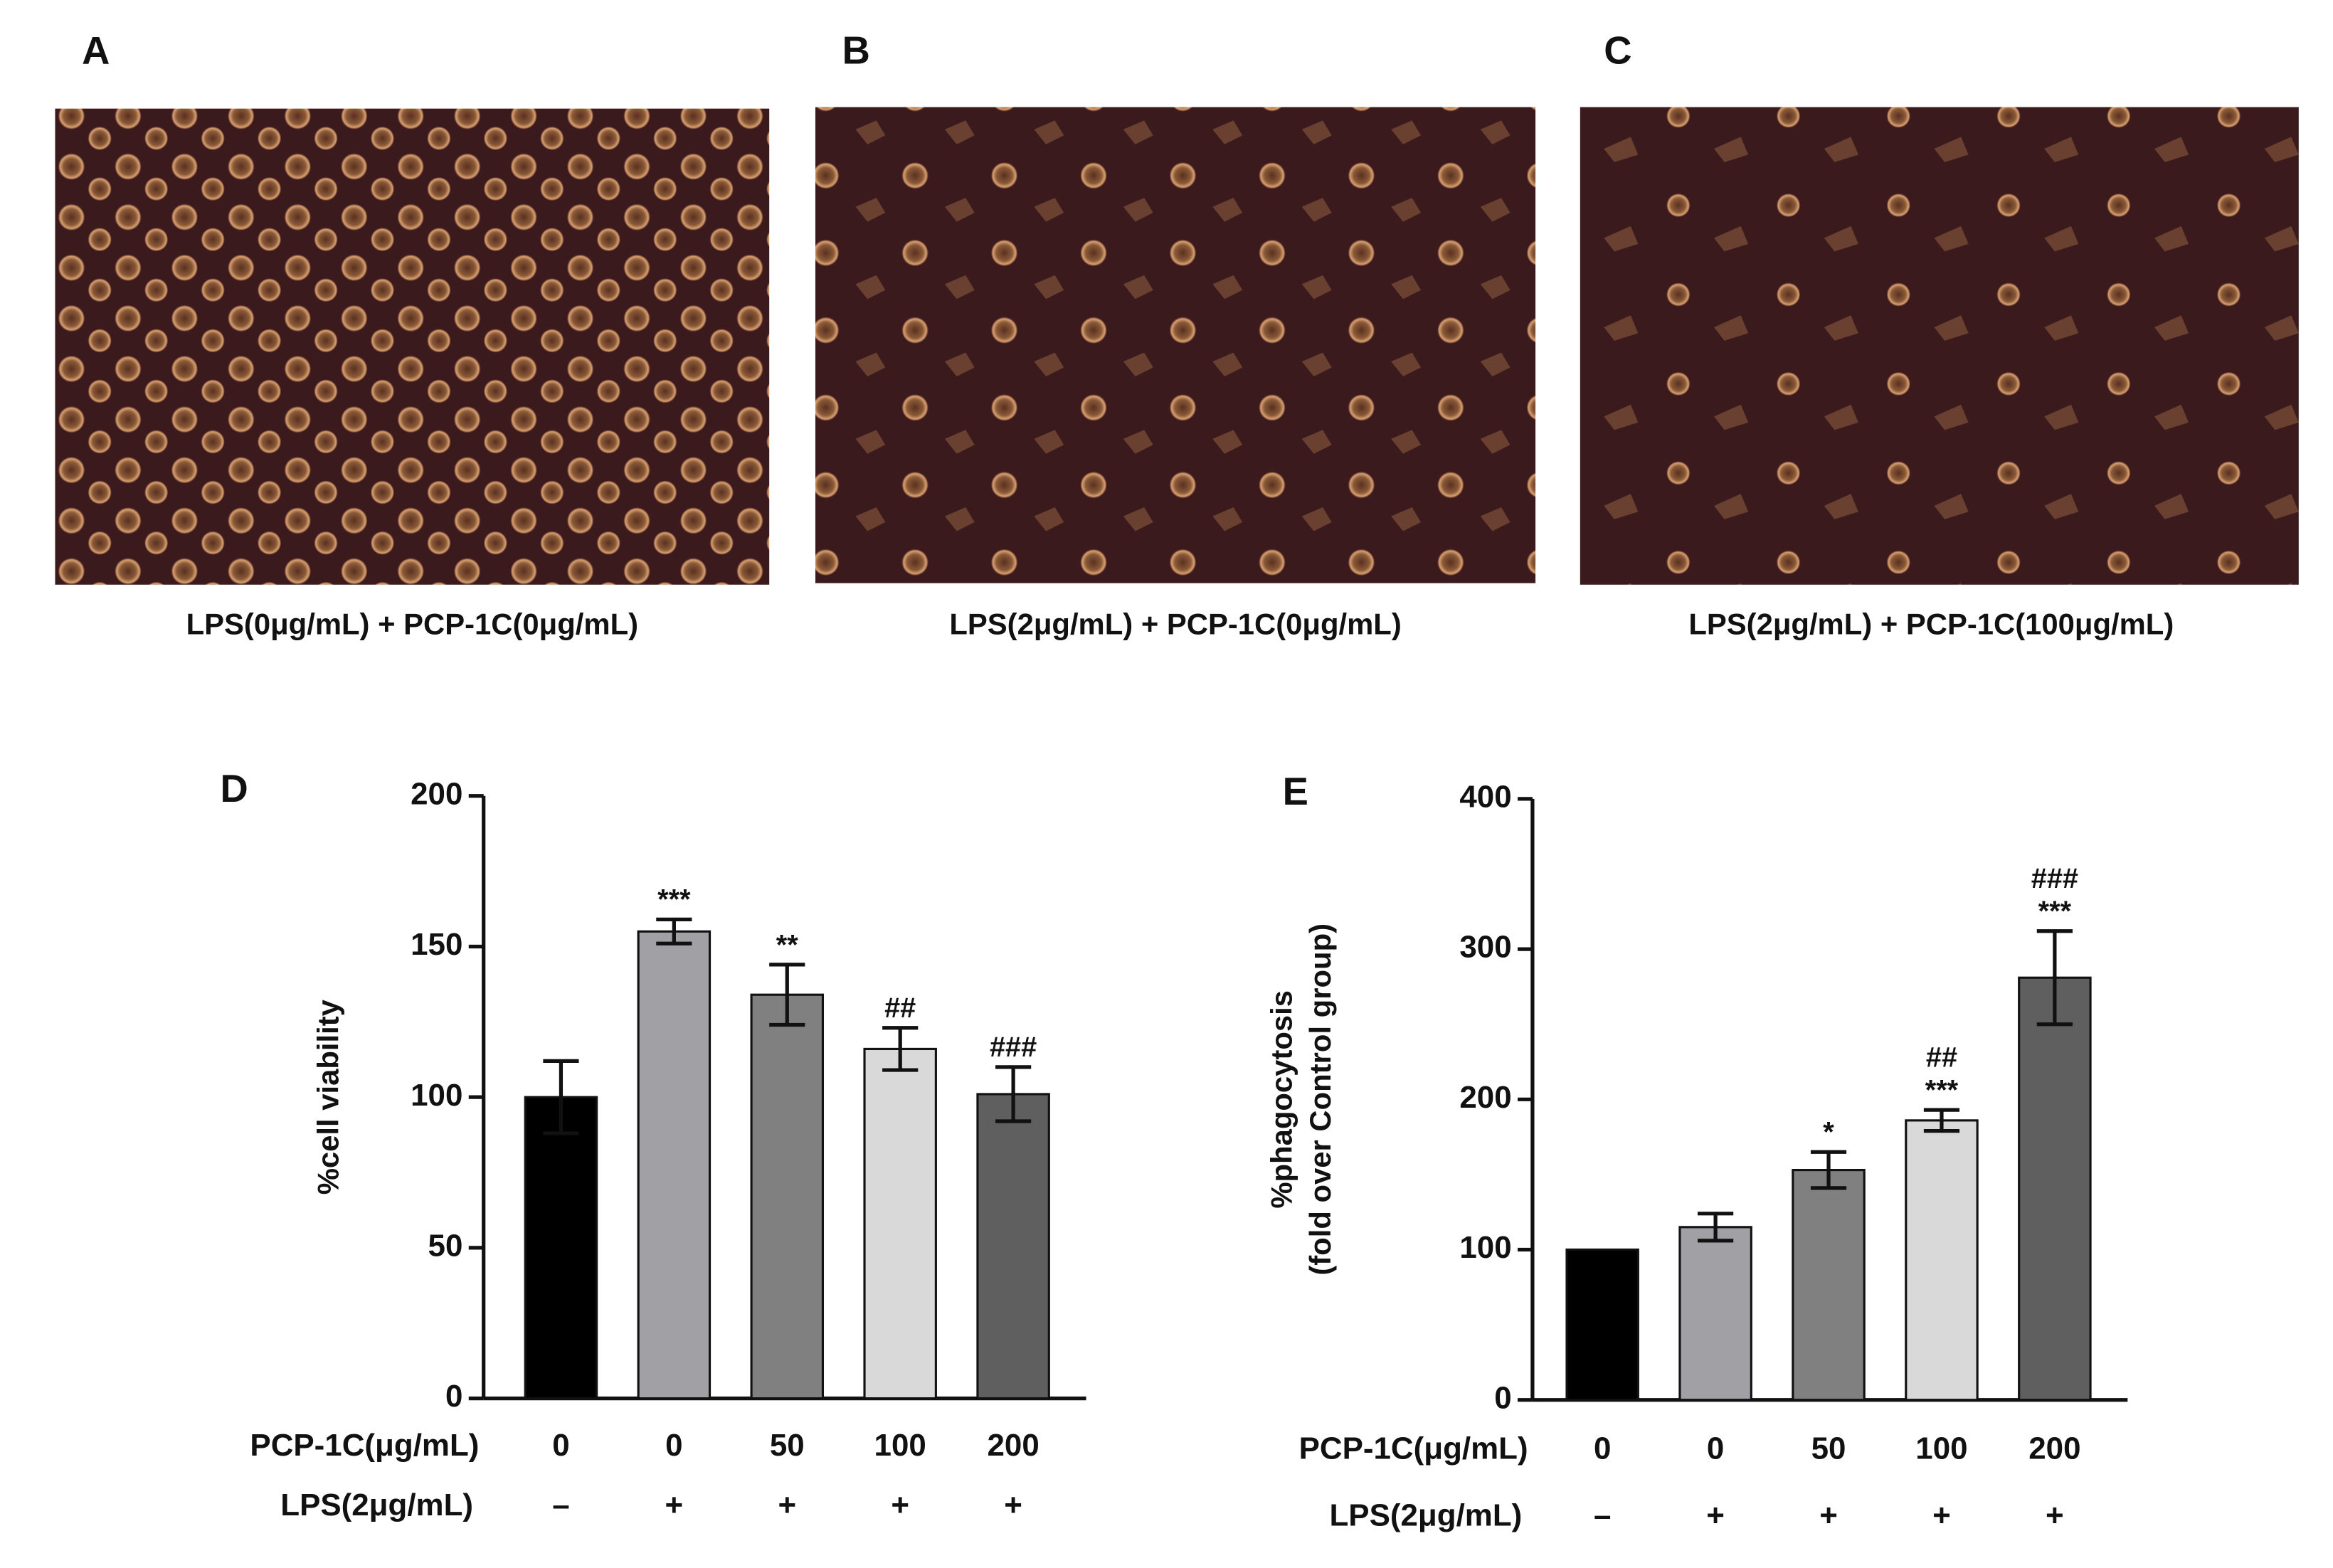 The height and width of the screenshot is (1568, 2333). Describe the element at coordinates (1281, 1099) in the screenshot. I see `y-axis-label: %phagocytosis` at that location.